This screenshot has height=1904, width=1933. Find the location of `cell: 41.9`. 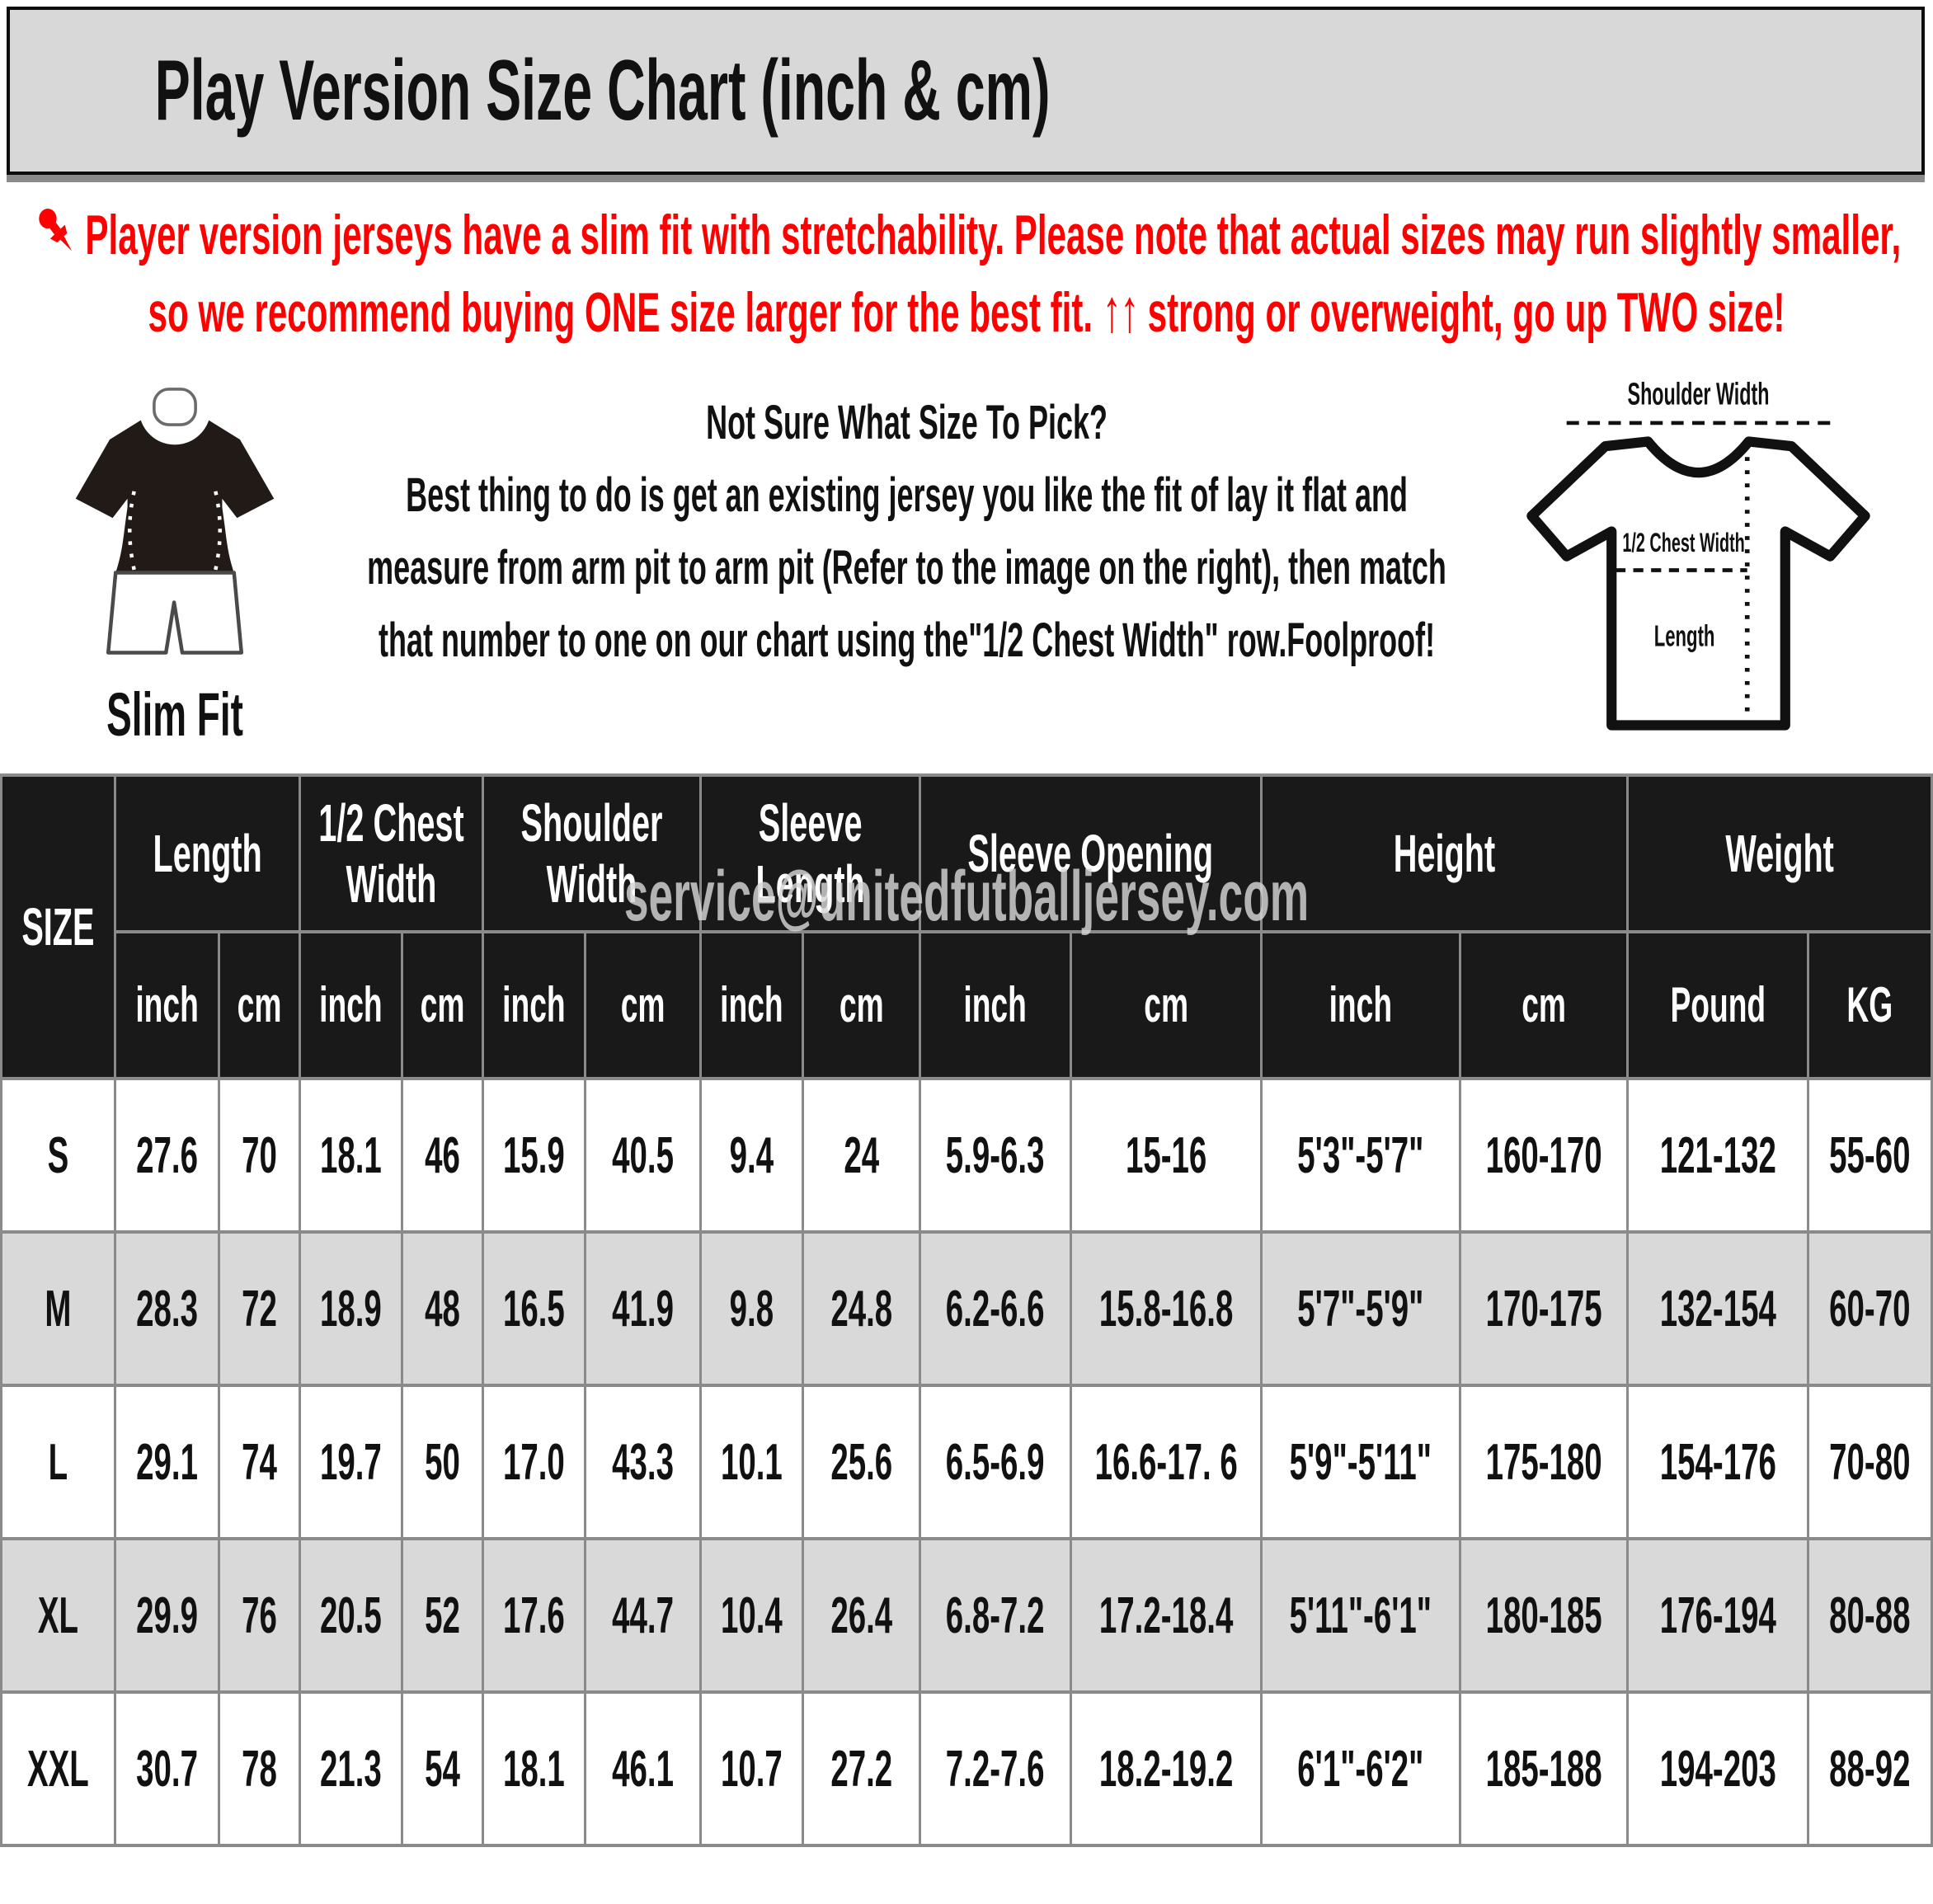

cell: 41.9 is located at coordinates (643, 1308).